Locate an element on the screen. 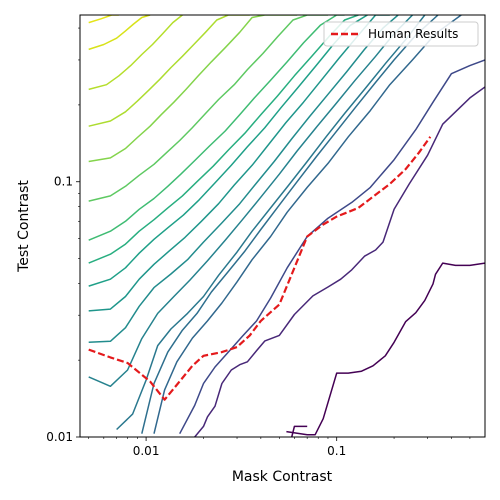 The height and width of the screenshot is (500, 500). legend: Human Results is located at coordinates (401, 34).